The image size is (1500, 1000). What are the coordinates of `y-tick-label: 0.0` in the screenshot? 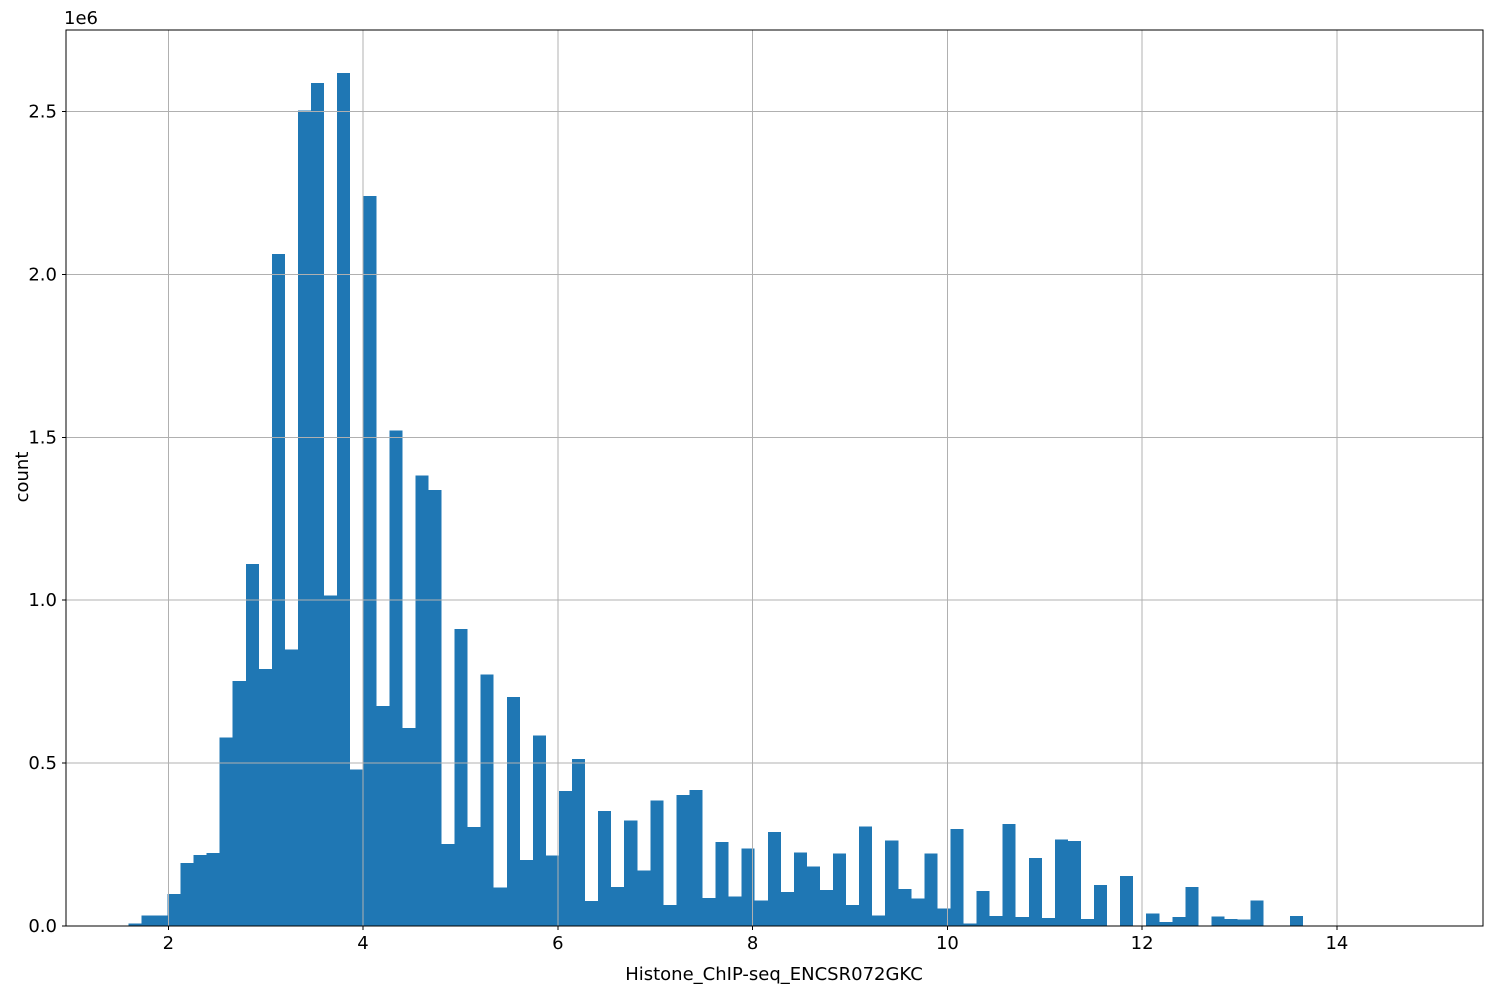 It's located at (42, 926).